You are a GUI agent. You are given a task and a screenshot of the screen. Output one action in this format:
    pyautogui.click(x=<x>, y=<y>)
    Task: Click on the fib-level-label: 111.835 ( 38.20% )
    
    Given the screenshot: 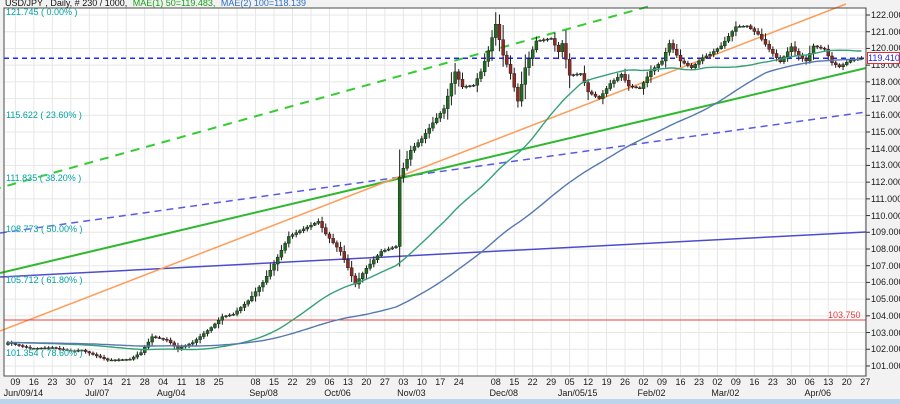 What is the action you would take?
    pyautogui.click(x=44, y=177)
    